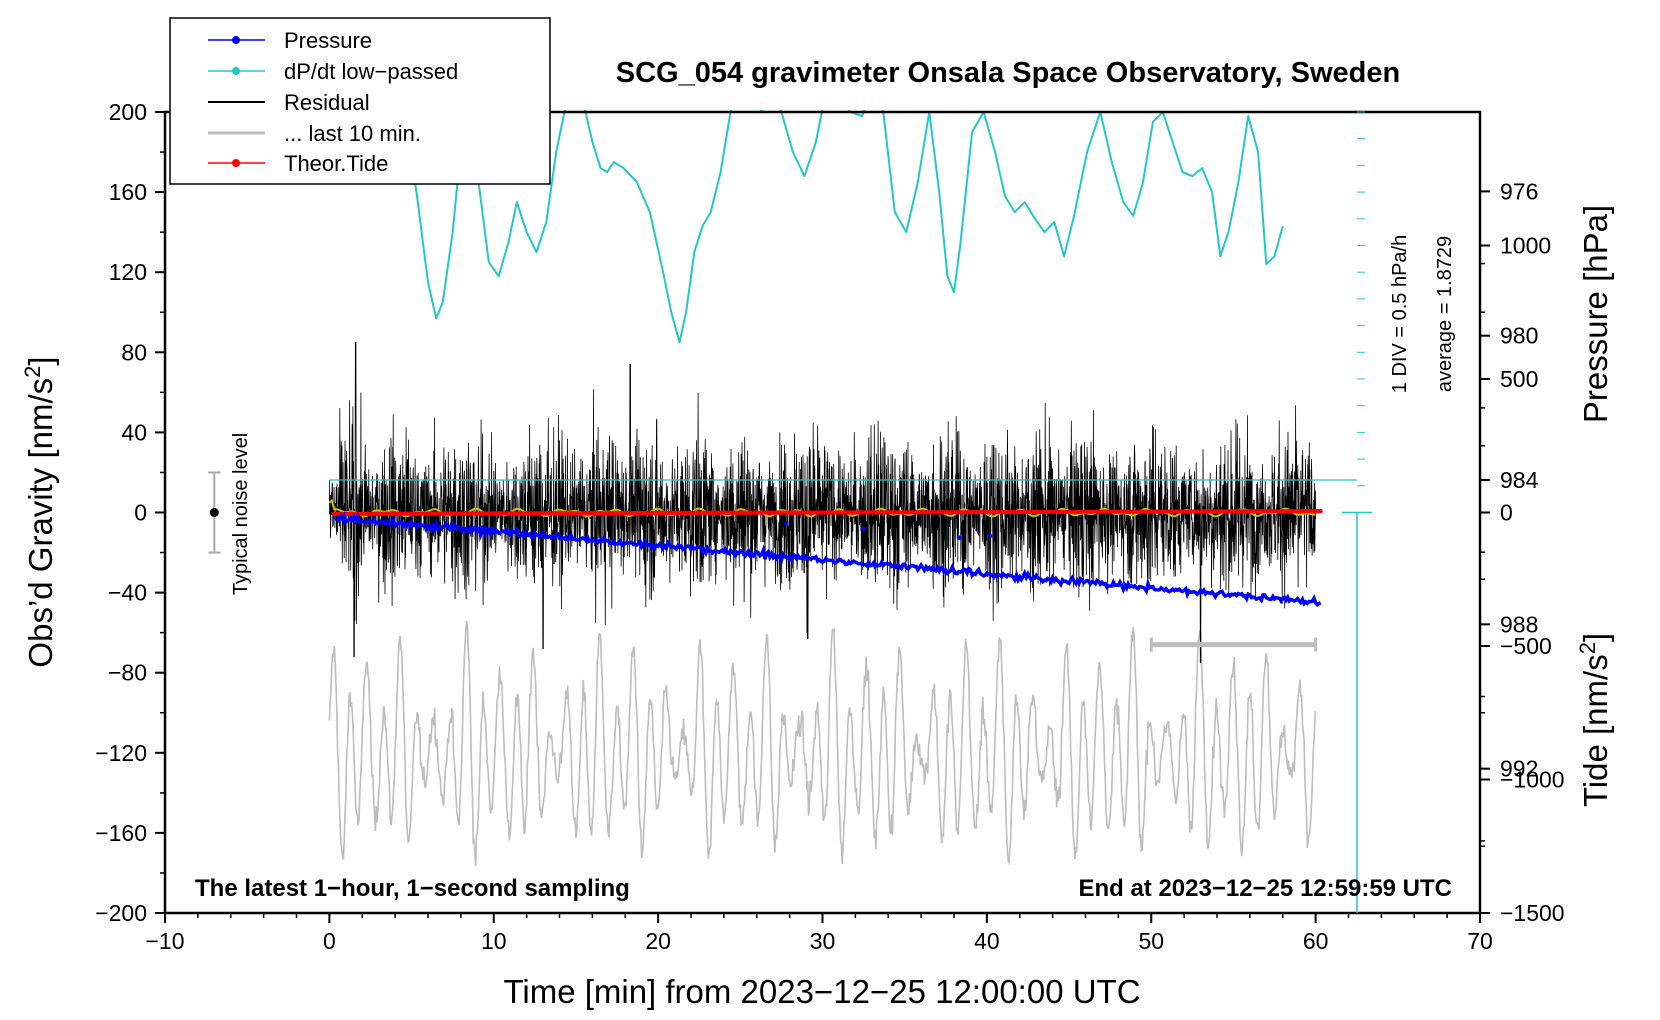  What do you see at coordinates (1480, 941) in the screenshot?
I see `x-tick-label: 70` at bounding box center [1480, 941].